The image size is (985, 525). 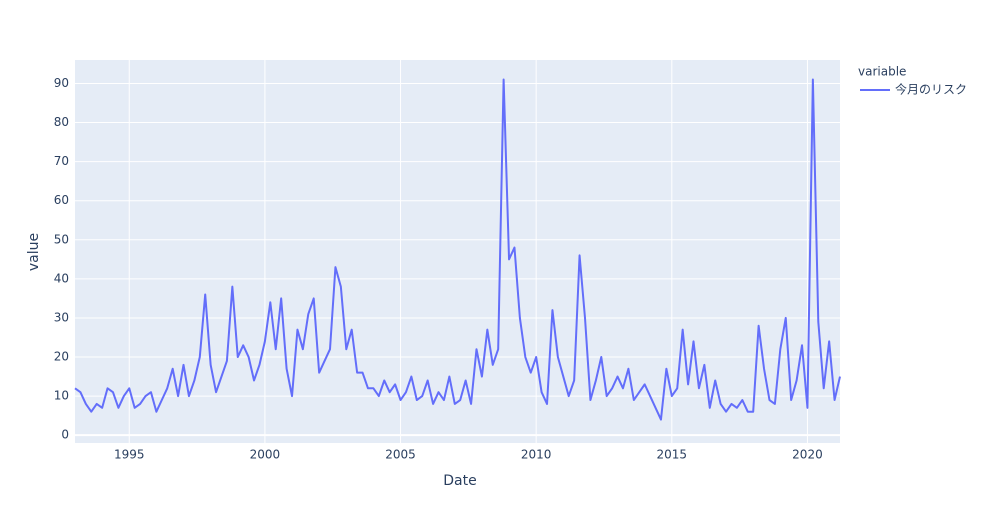 What do you see at coordinates (65, 435) in the screenshot?
I see `y-tick-label: 0` at bounding box center [65, 435].